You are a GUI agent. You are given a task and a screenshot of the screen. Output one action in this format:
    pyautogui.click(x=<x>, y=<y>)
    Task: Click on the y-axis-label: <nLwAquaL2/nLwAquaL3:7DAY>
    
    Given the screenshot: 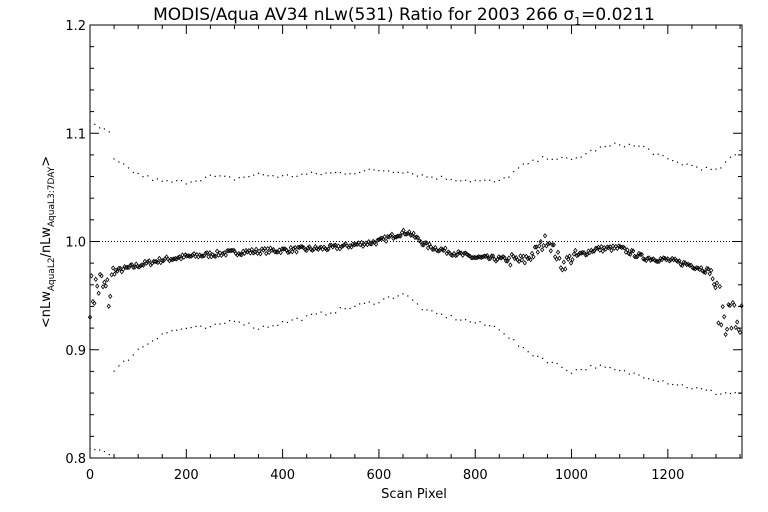 What is the action you would take?
    pyautogui.click(x=48, y=242)
    